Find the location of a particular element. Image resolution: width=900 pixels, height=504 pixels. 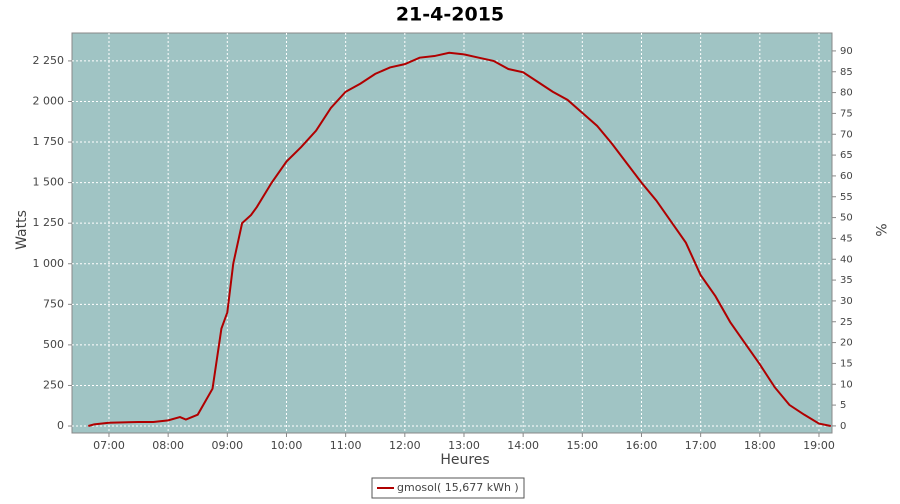

legend-box is located at coordinates (448, 488).